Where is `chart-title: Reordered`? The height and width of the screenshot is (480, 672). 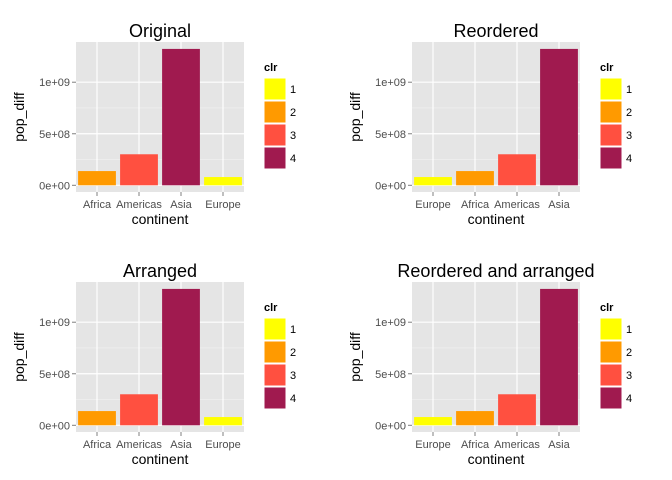
chart-title: Reordered is located at coordinates (495, 31).